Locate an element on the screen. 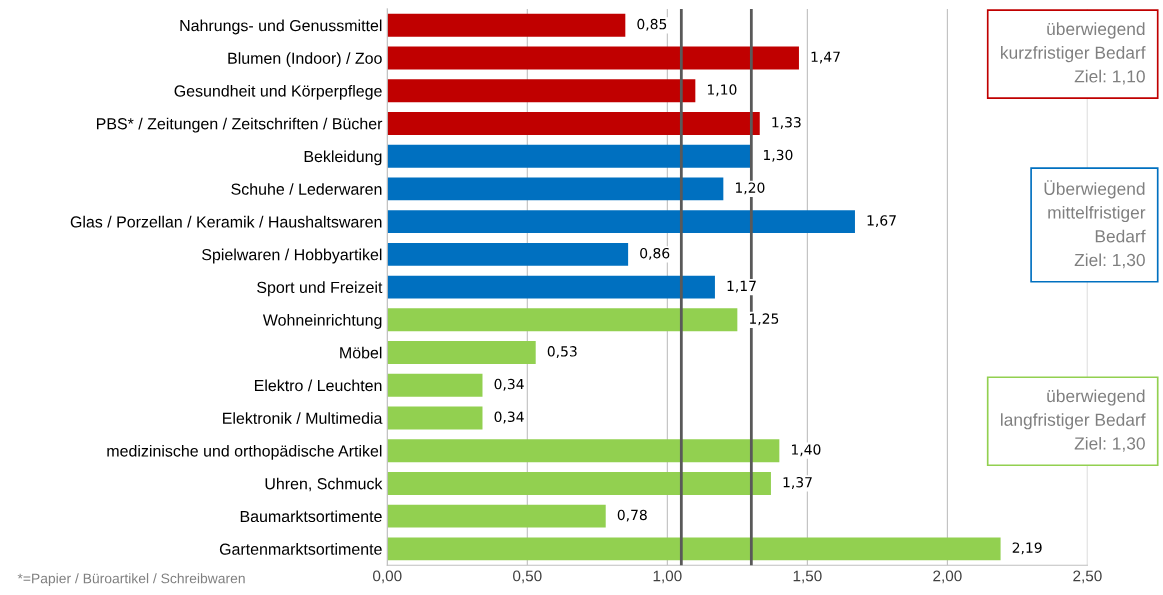 The width and height of the screenshot is (1163, 595). data-label: 1,17 is located at coordinates (741, 286).